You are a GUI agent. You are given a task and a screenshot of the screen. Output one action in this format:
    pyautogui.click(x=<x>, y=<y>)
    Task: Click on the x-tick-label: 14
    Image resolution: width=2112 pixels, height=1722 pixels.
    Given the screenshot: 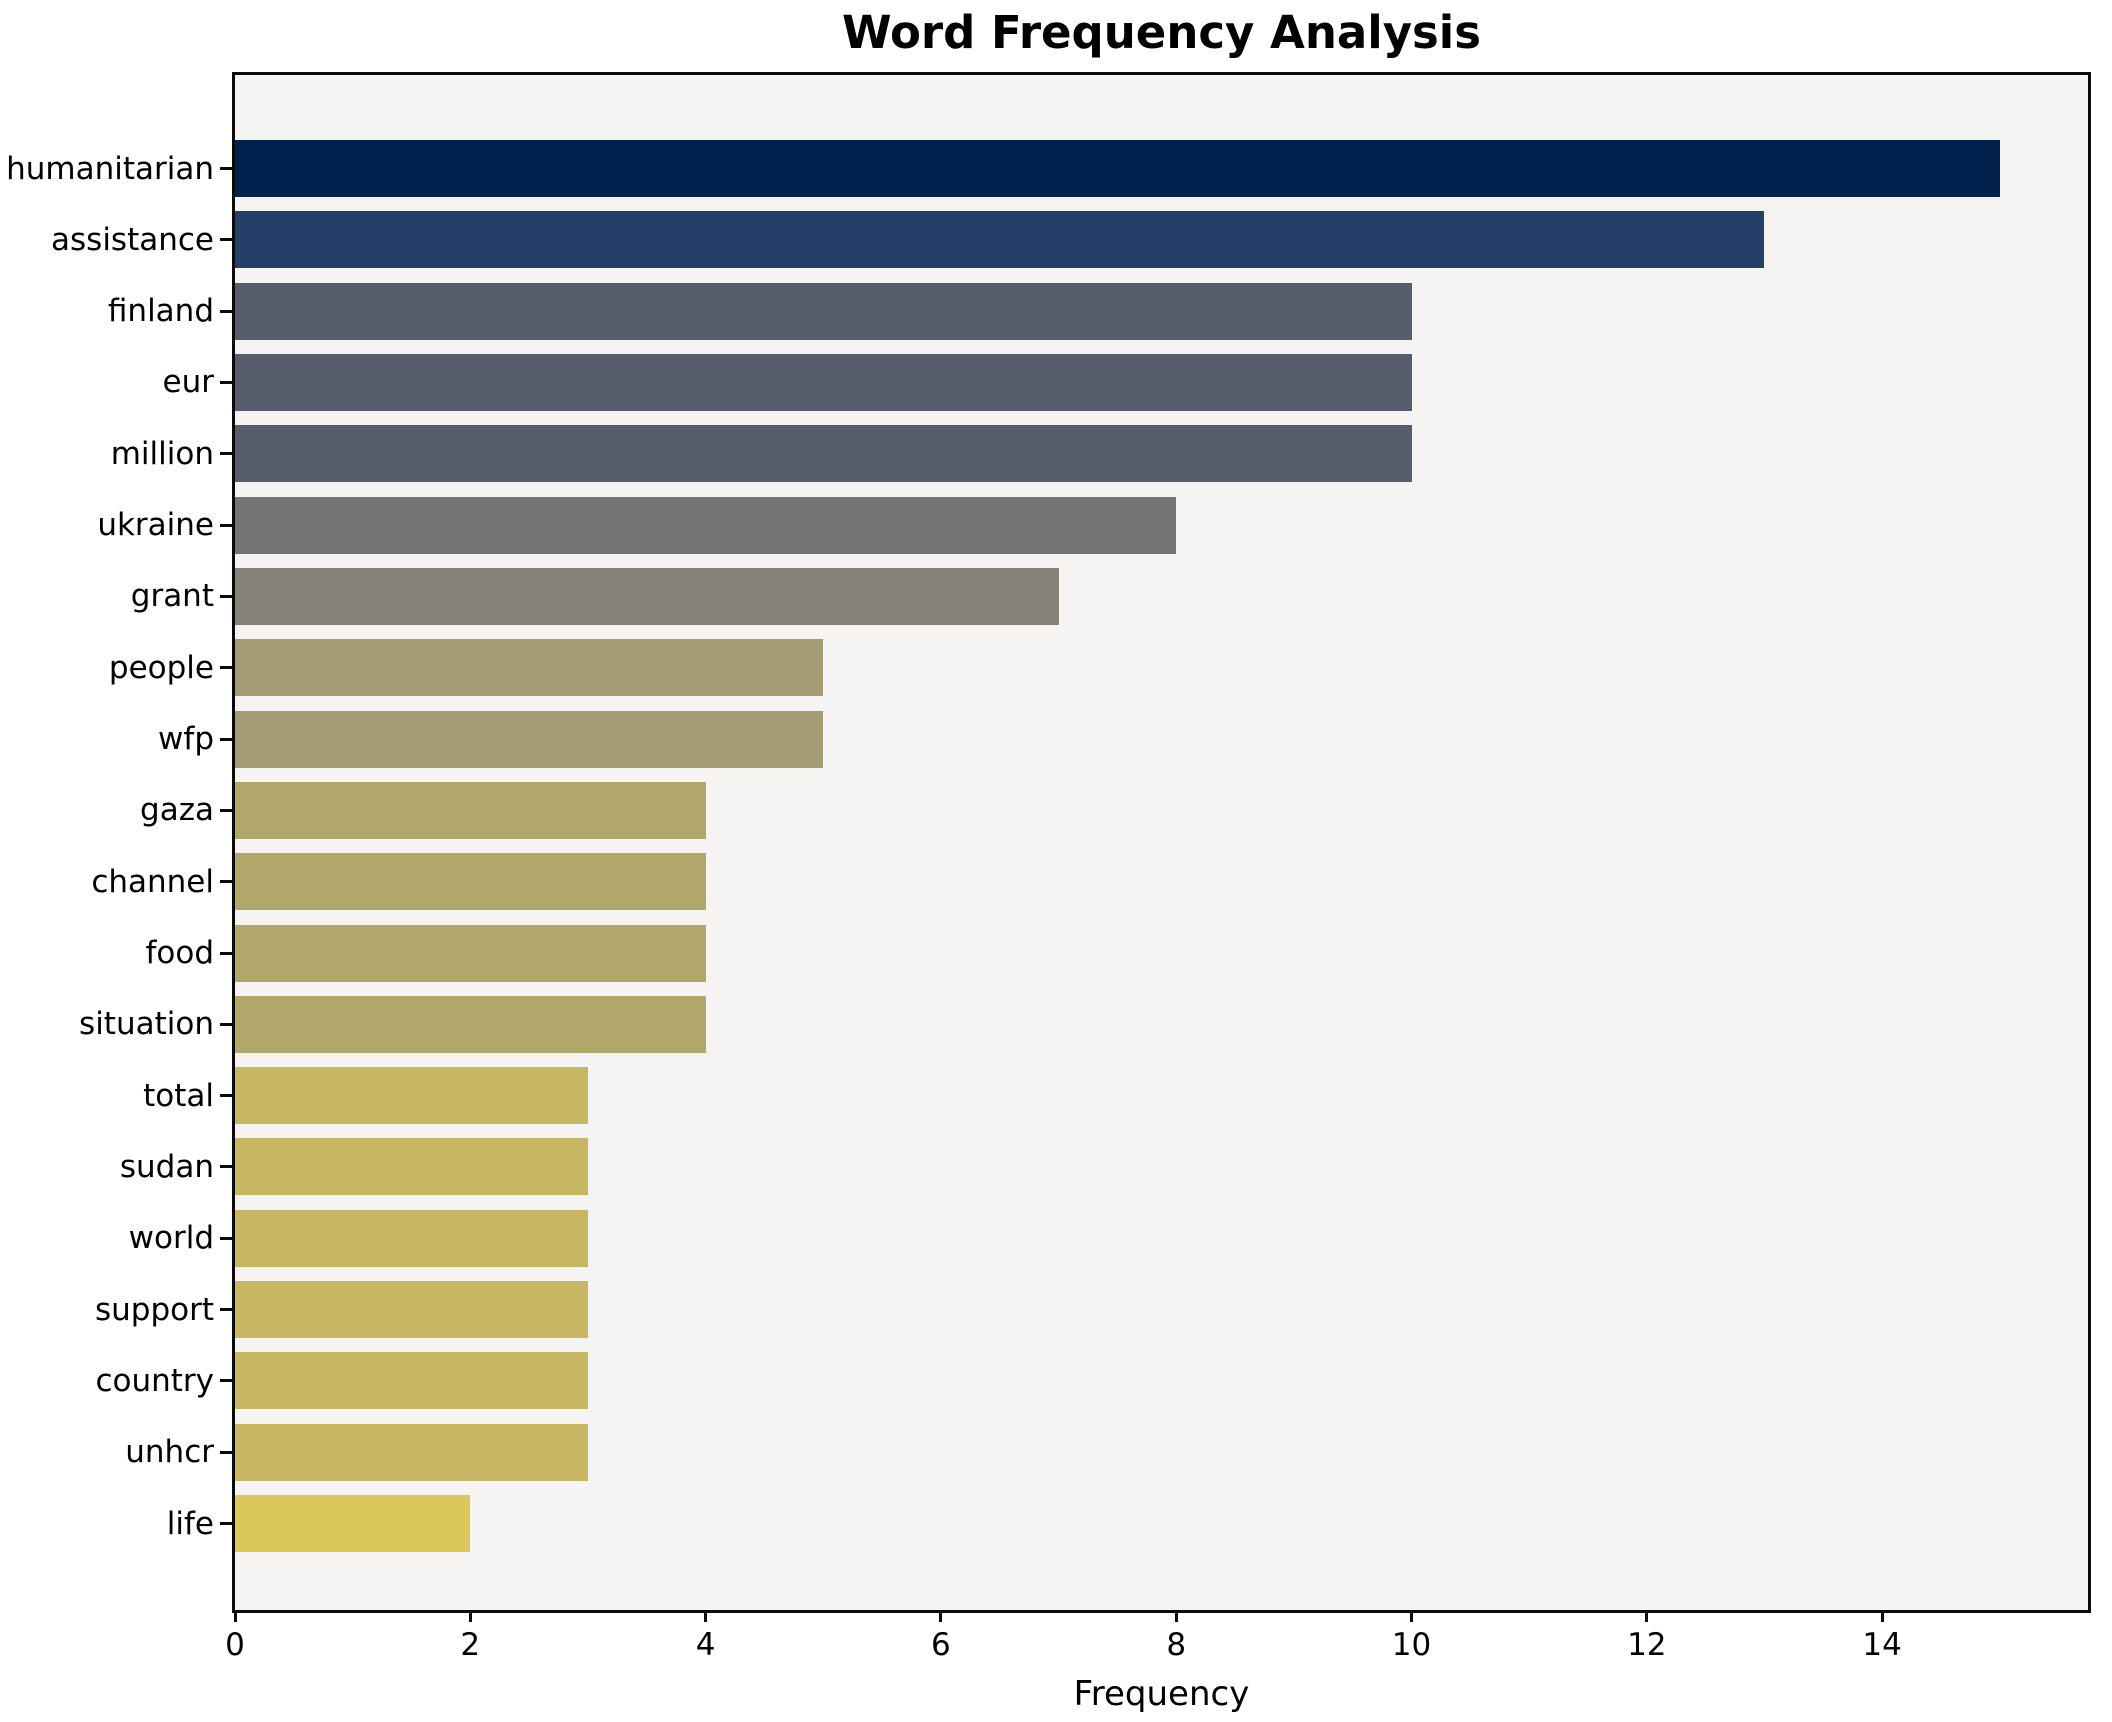 What is the action you would take?
    pyautogui.click(x=1882, y=1645)
    